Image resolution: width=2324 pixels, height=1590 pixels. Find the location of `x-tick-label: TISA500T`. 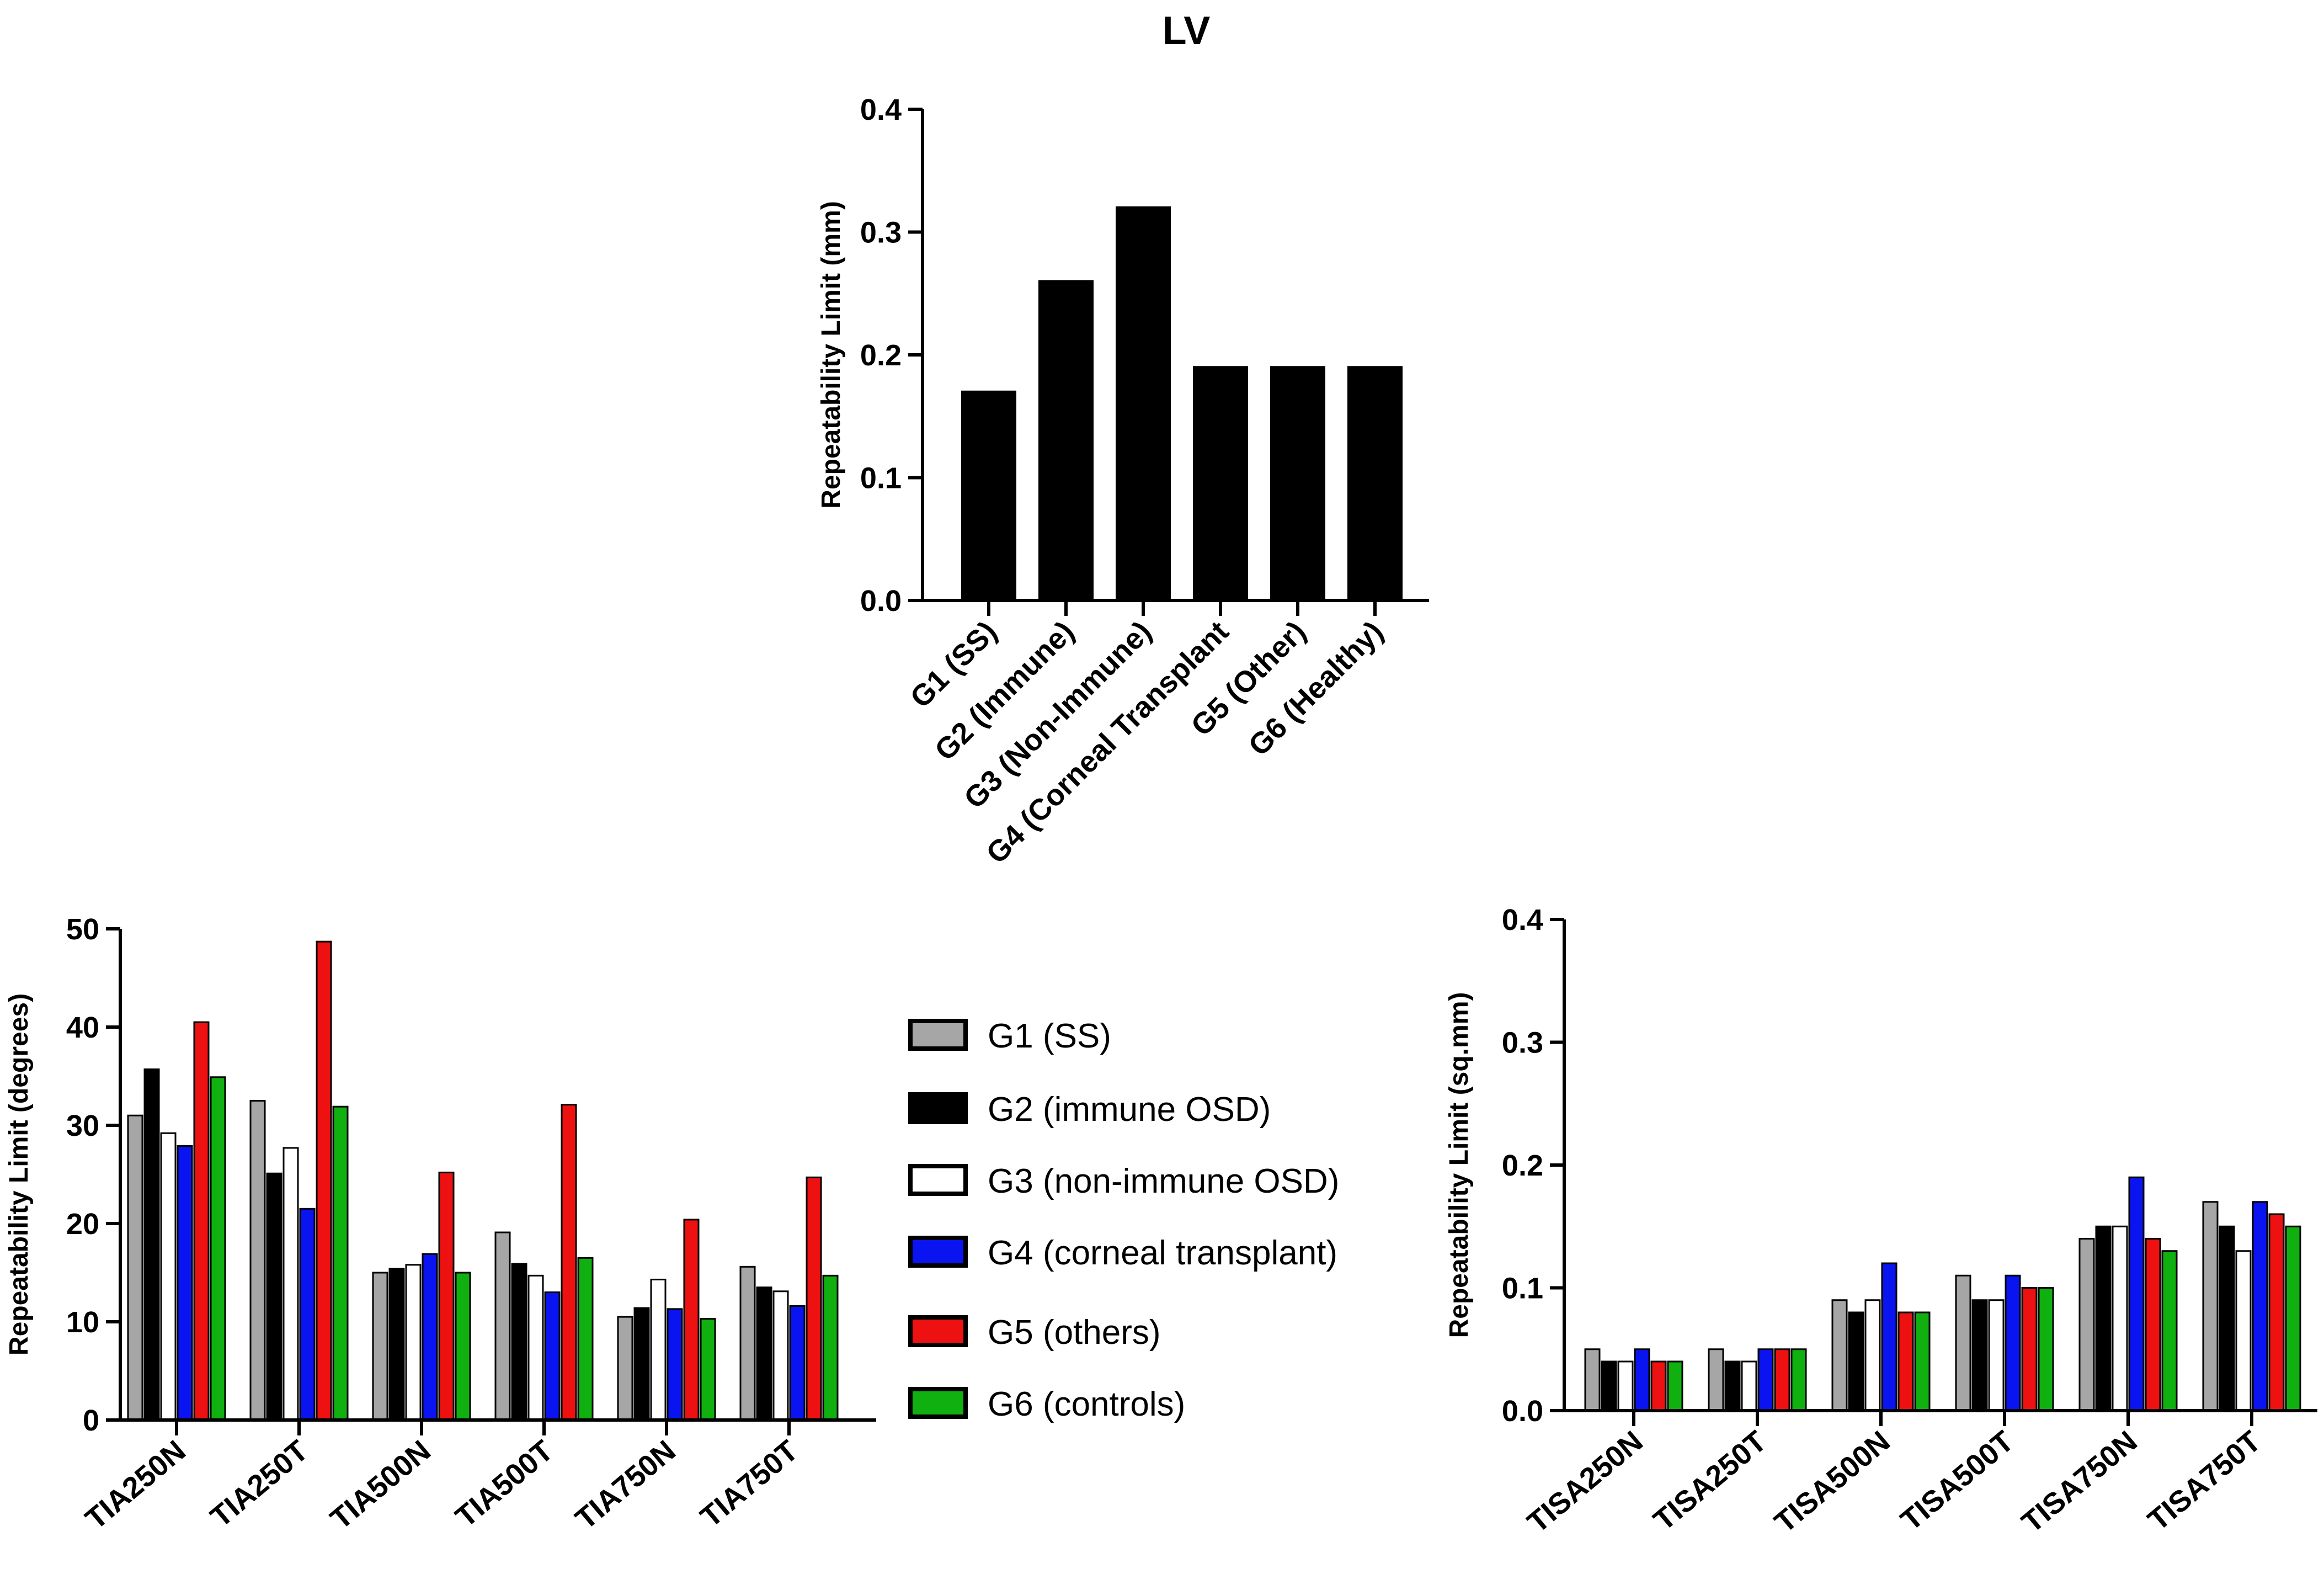

x-tick-label: TISA500T is located at coordinates (1958, 1480).